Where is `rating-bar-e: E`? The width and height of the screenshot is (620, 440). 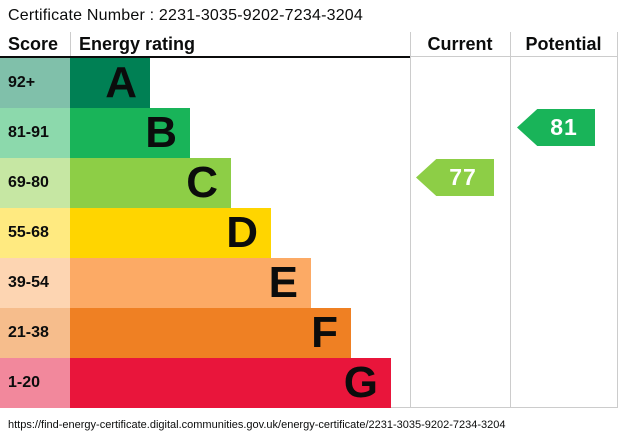 rating-bar-e: E is located at coordinates (190, 283).